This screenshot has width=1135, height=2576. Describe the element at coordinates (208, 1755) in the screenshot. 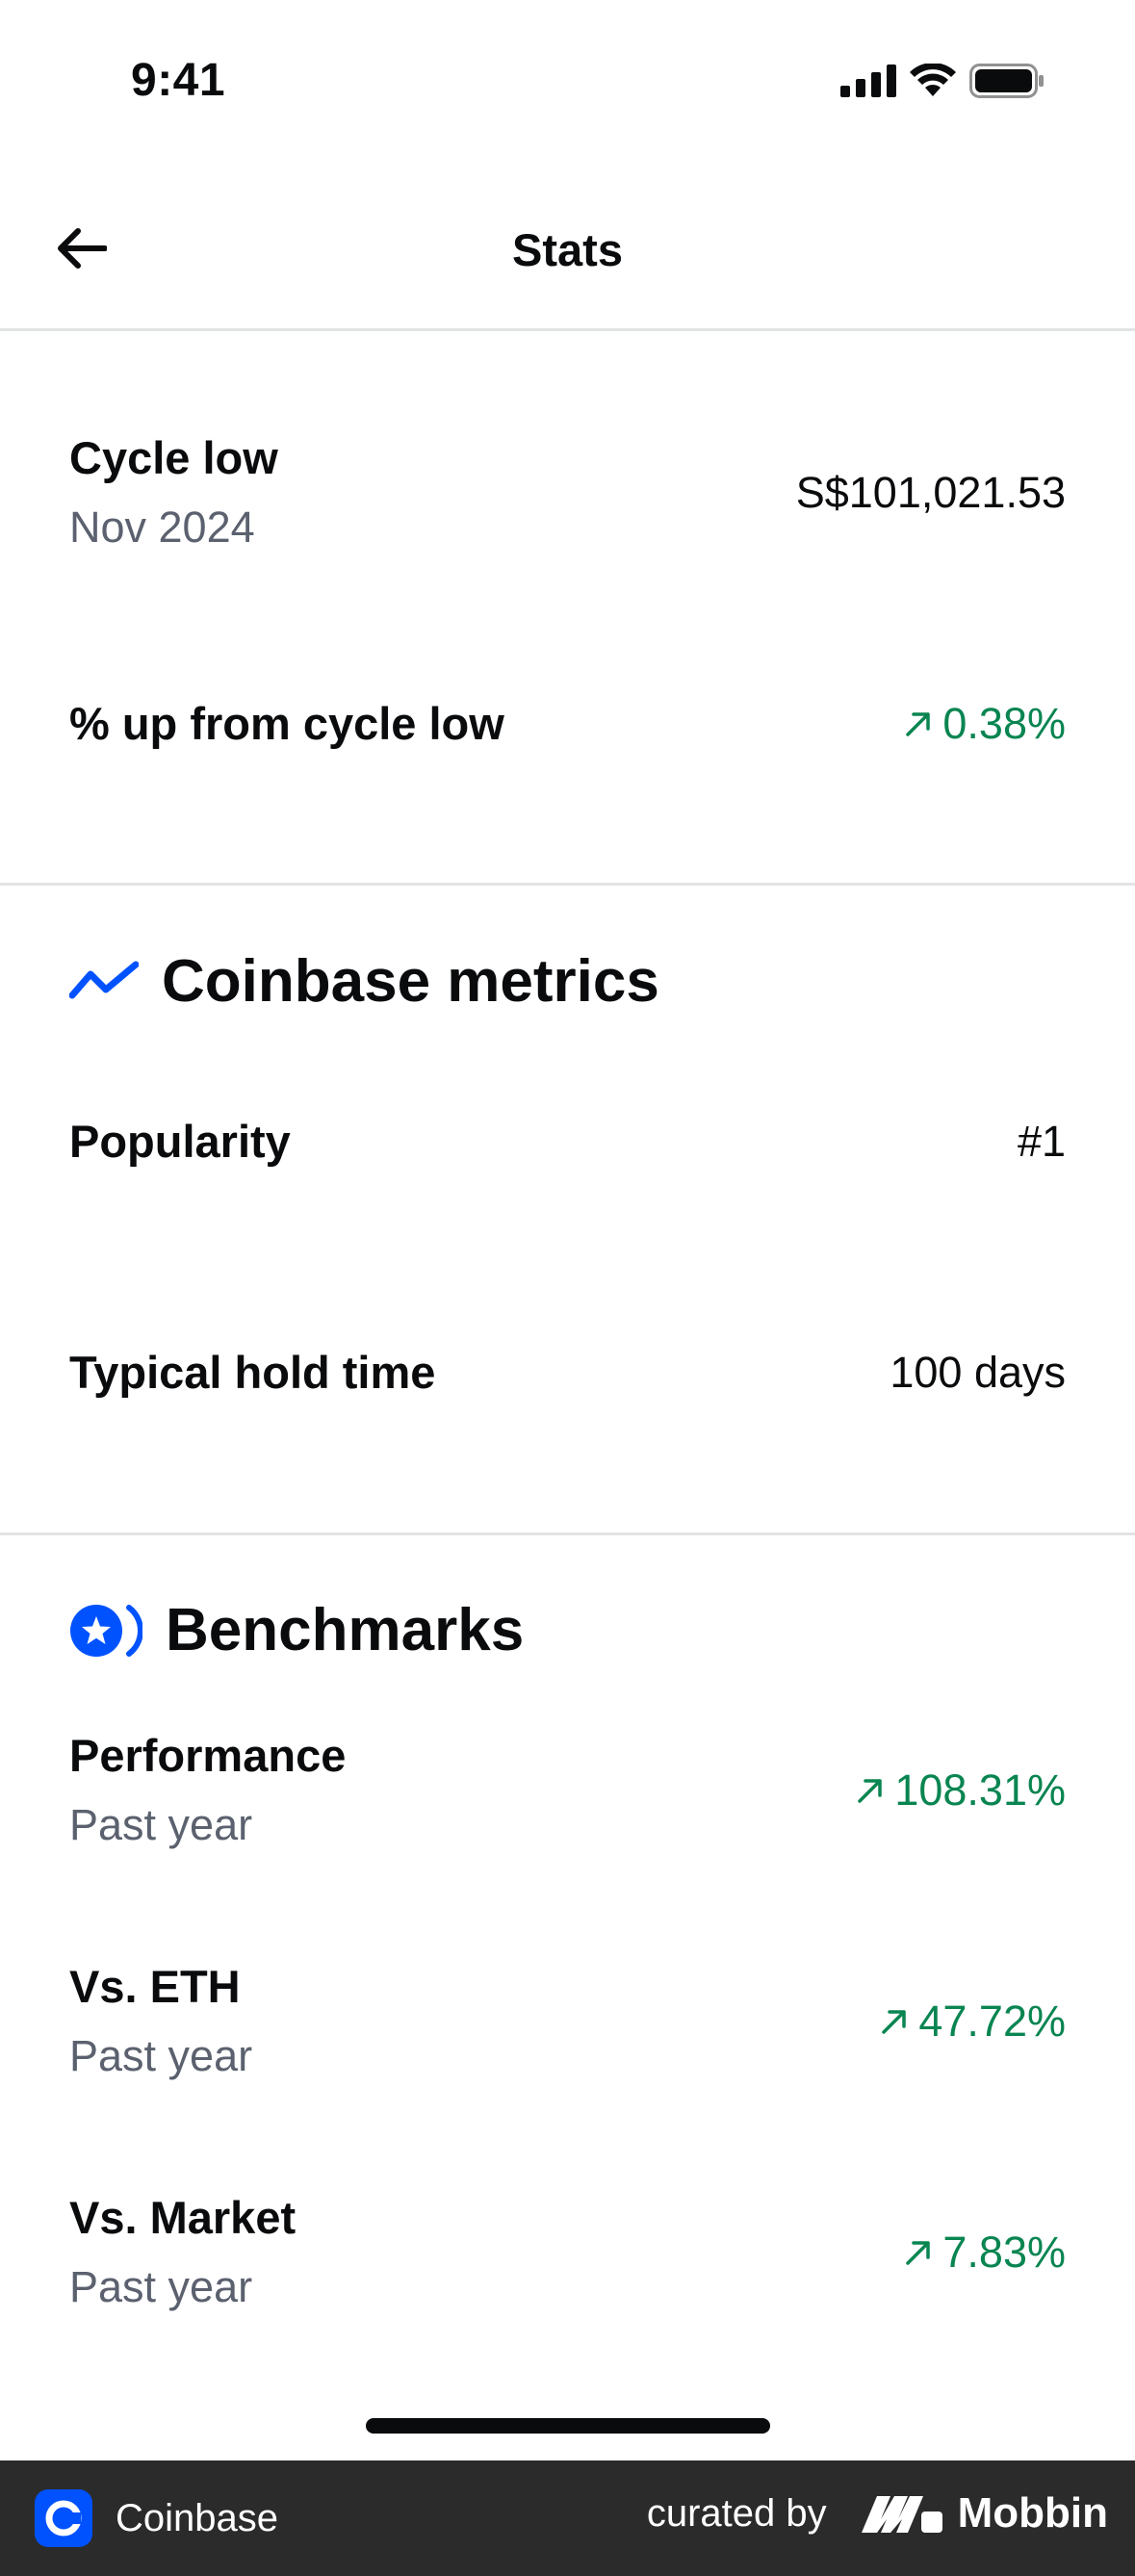

I see `benchmark-label: Performance` at that location.